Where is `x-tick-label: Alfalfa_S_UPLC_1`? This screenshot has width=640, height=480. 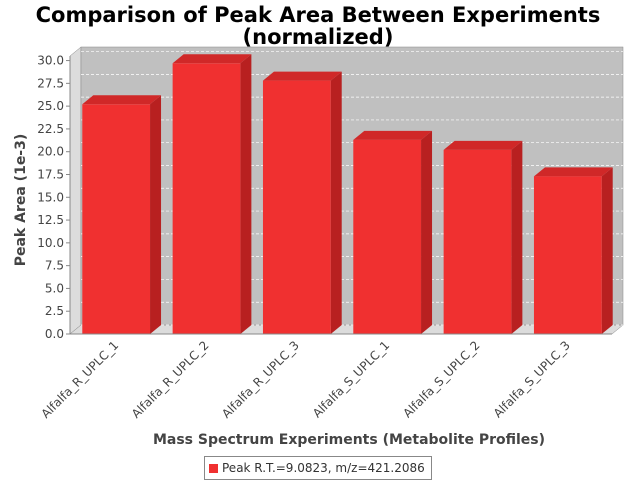
x-tick-label: Alfalfa_S_UPLC_1 is located at coordinates (351, 379).